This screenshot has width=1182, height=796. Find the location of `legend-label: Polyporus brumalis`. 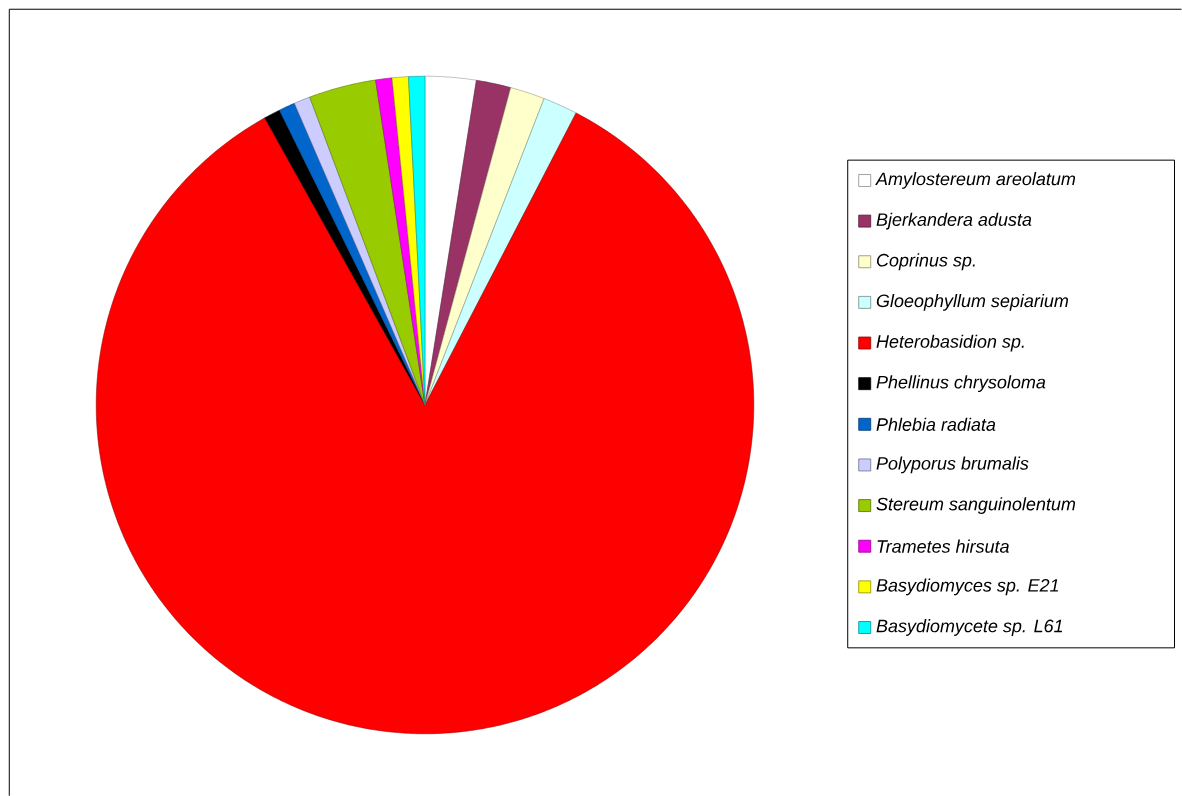

legend-label: Polyporus brumalis is located at coordinates (952, 465).